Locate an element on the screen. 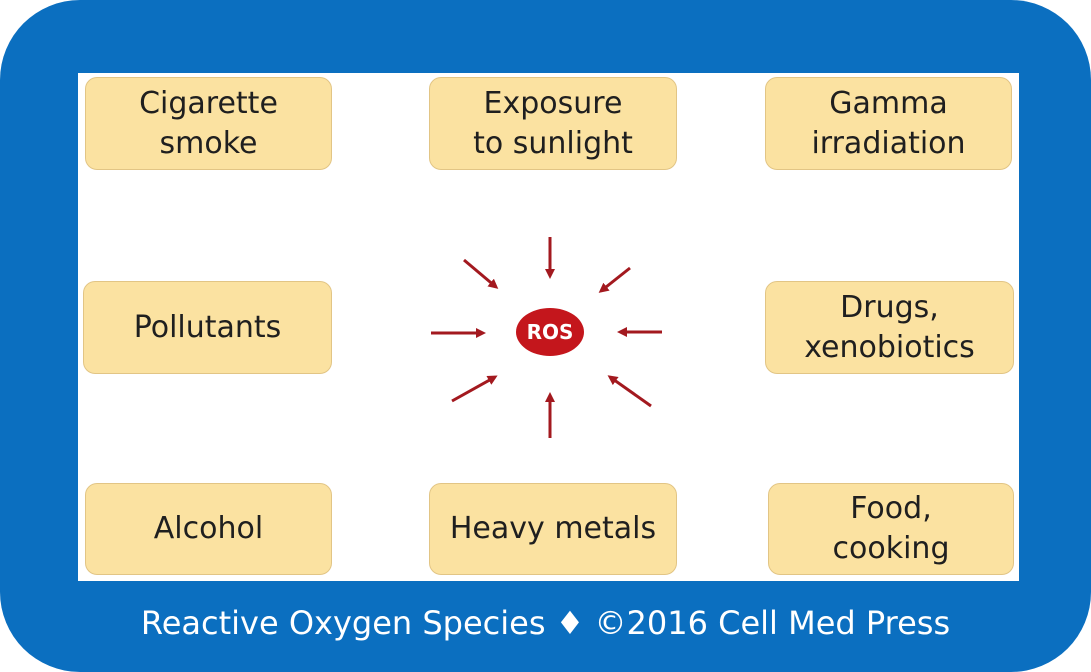 This screenshot has height=672, width=1091. arrow-from-bottom-right is located at coordinates (629, 391).